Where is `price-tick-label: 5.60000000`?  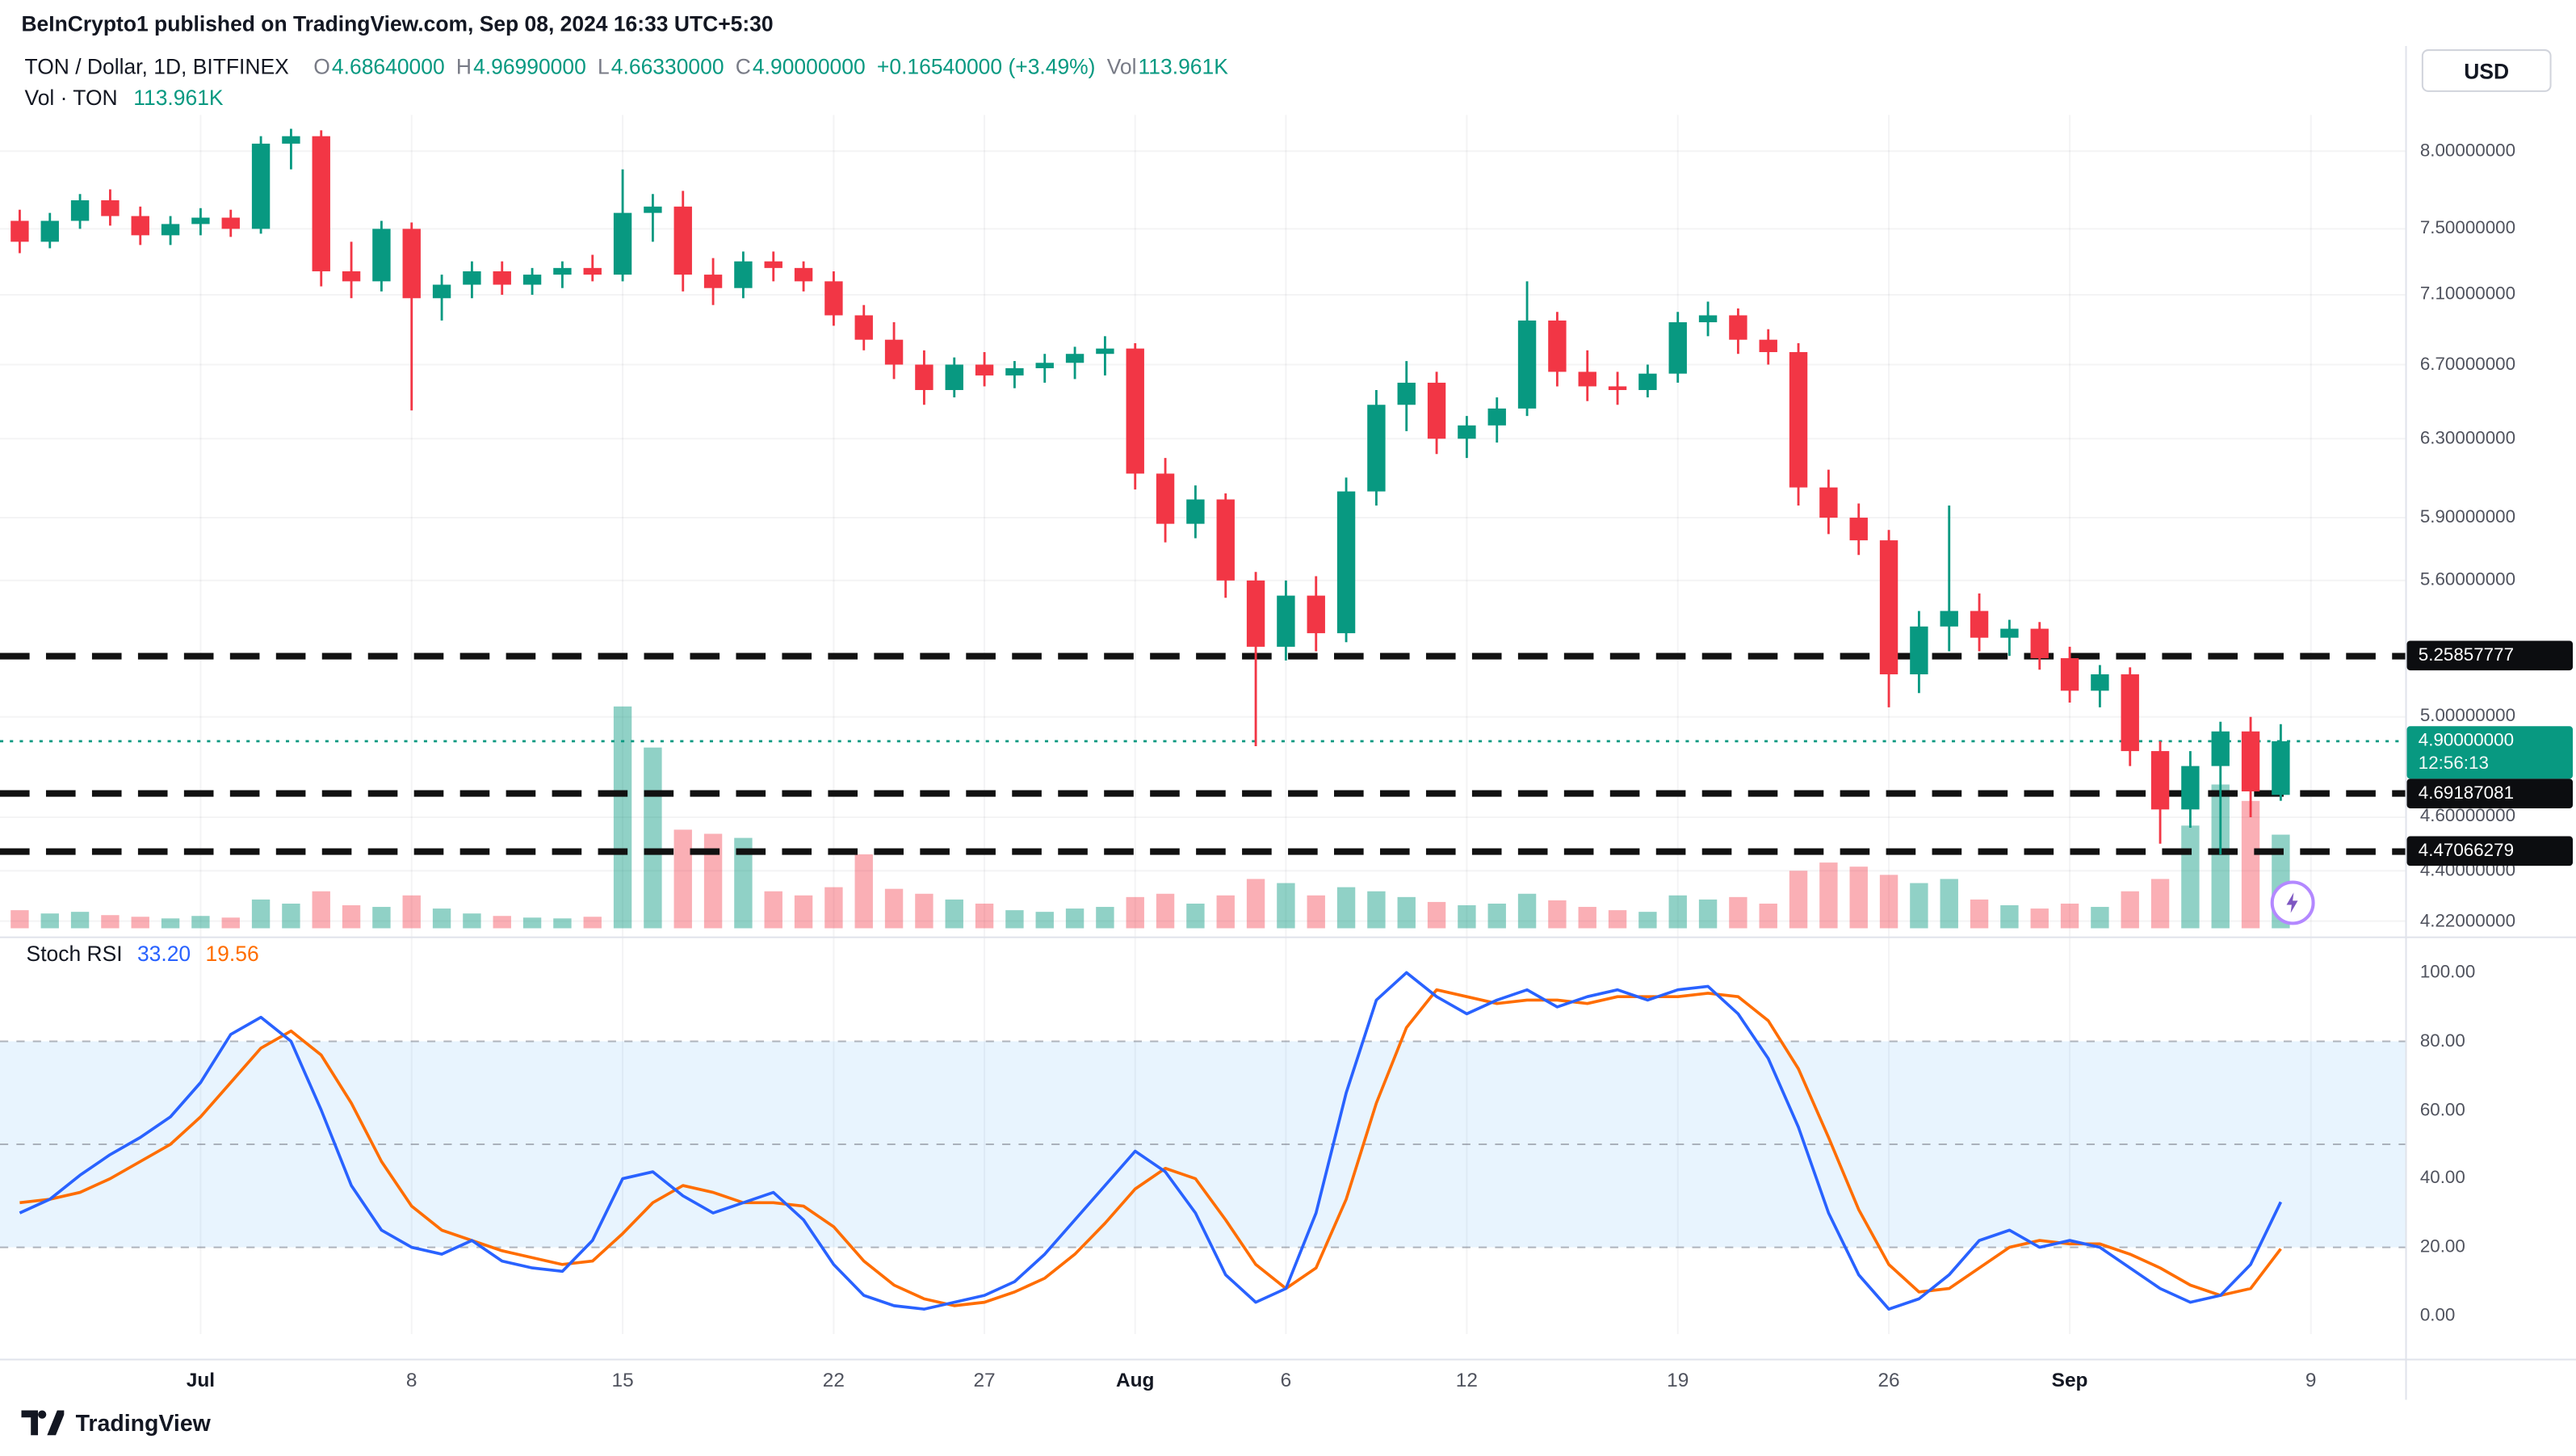 price-tick-label: 5.60000000 is located at coordinates (2467, 580).